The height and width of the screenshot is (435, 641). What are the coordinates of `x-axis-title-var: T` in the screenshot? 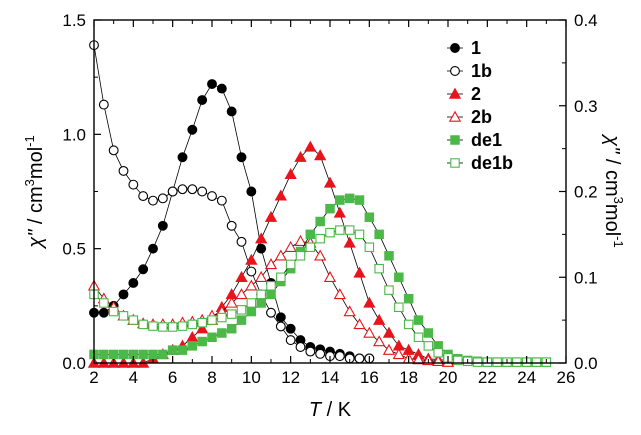 It's located at (316, 410).